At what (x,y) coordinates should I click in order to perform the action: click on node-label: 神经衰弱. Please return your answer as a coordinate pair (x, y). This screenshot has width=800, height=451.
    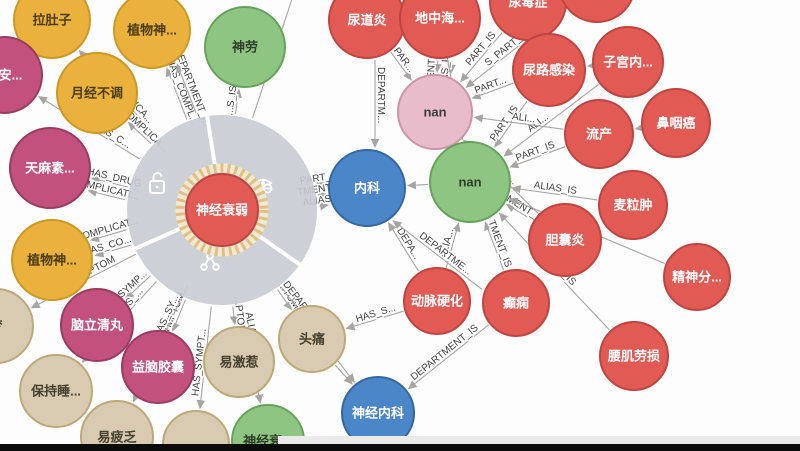
    Looking at the image, I should click on (222, 210).